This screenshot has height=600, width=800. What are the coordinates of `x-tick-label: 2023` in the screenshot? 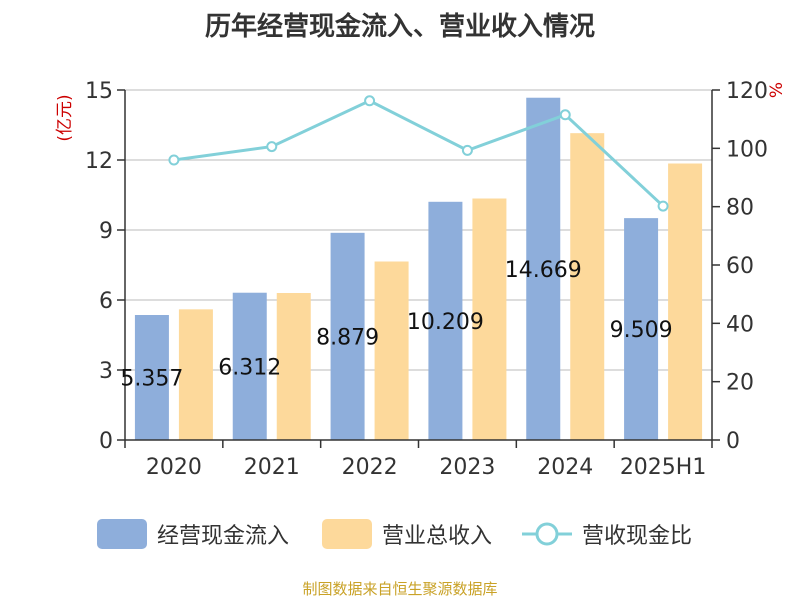 It's located at (467, 467).